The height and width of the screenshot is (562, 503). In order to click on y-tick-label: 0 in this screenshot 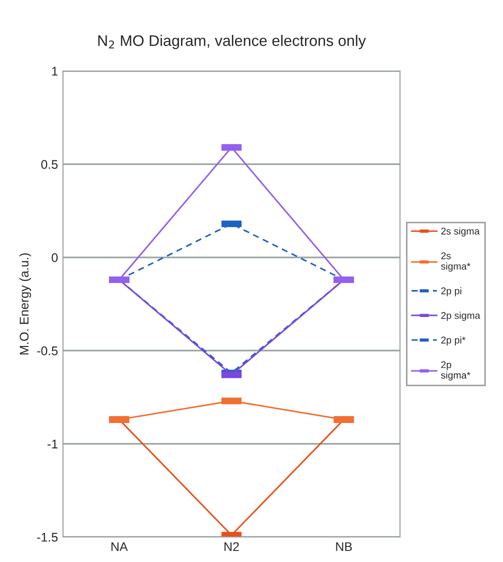, I will do `click(55, 257)`.